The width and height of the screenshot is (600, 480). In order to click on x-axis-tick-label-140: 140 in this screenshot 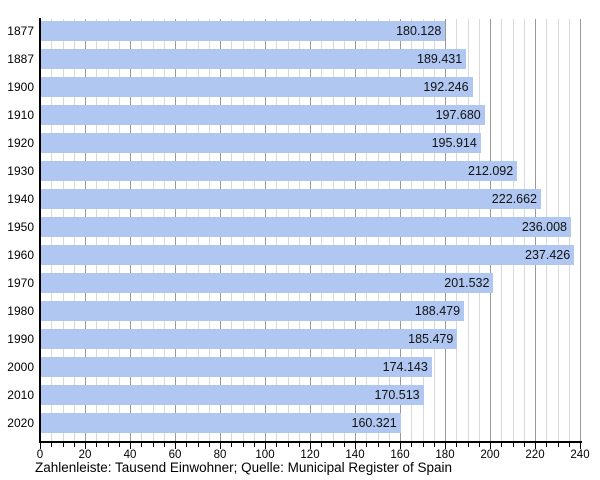, I will do `click(355, 455)`.